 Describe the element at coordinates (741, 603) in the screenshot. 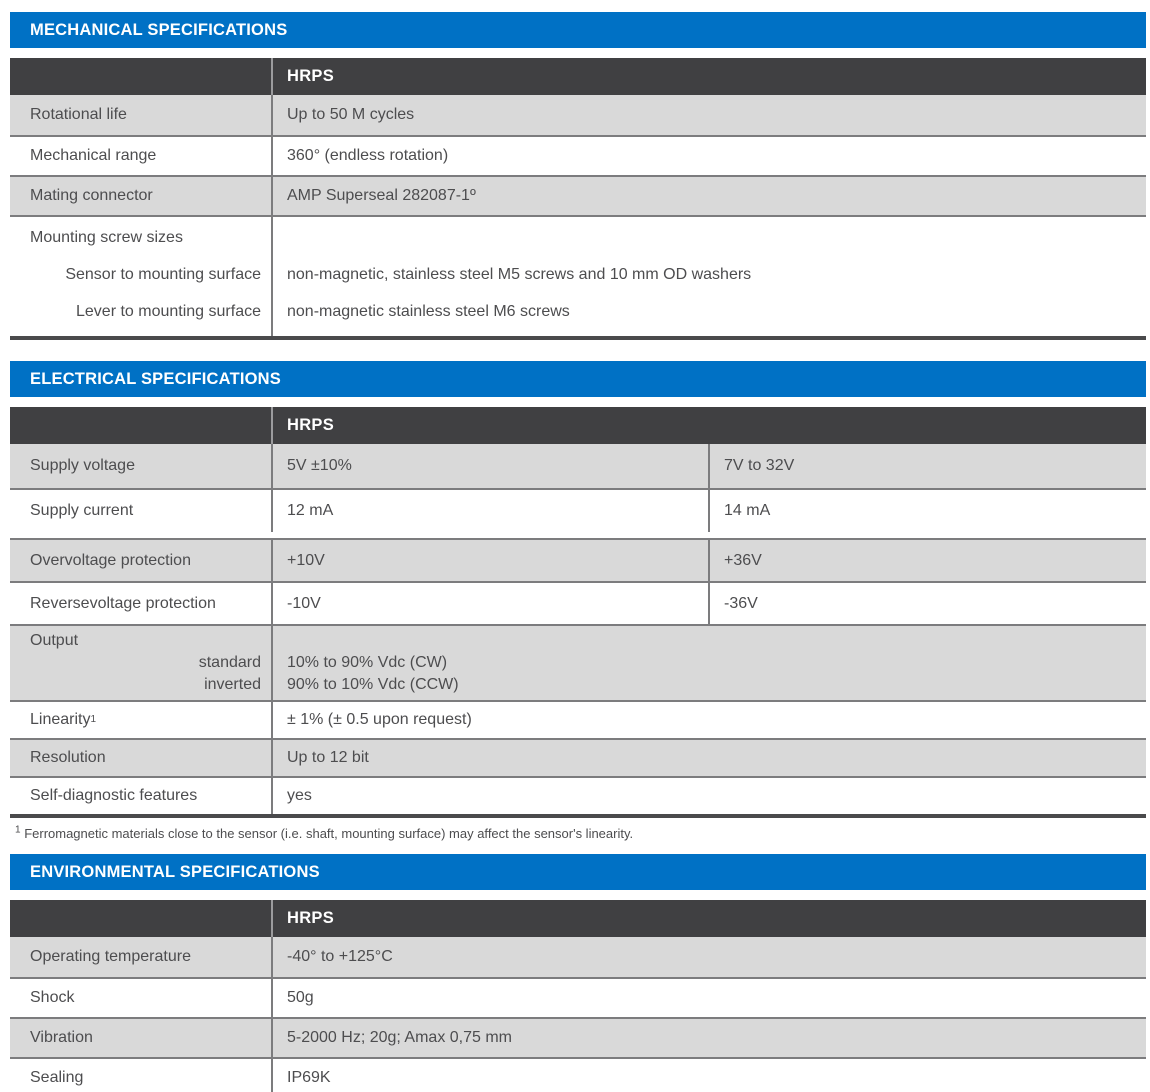

I see `spec-value-secondary: -36V` at that location.